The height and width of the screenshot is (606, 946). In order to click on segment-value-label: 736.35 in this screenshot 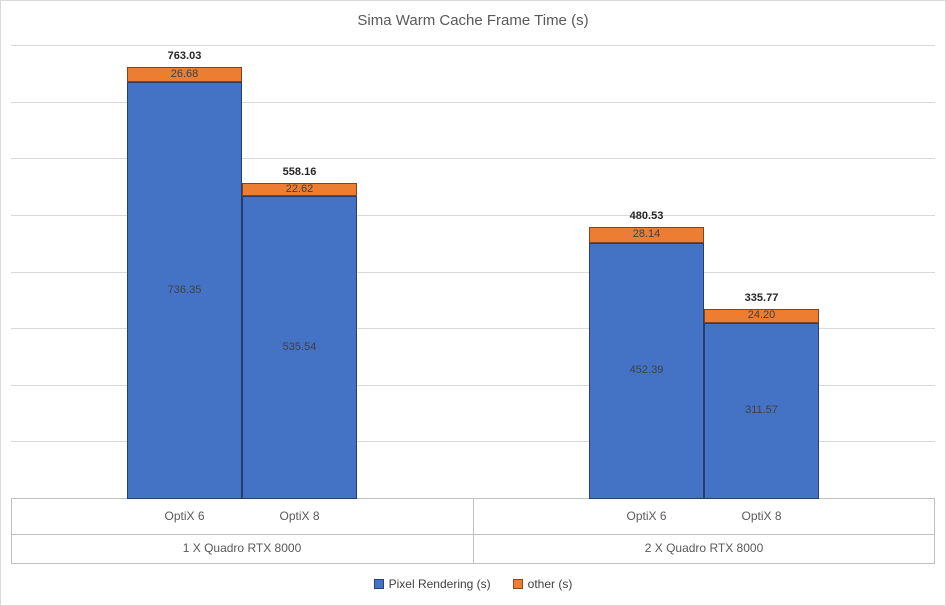, I will do `click(184, 290)`.